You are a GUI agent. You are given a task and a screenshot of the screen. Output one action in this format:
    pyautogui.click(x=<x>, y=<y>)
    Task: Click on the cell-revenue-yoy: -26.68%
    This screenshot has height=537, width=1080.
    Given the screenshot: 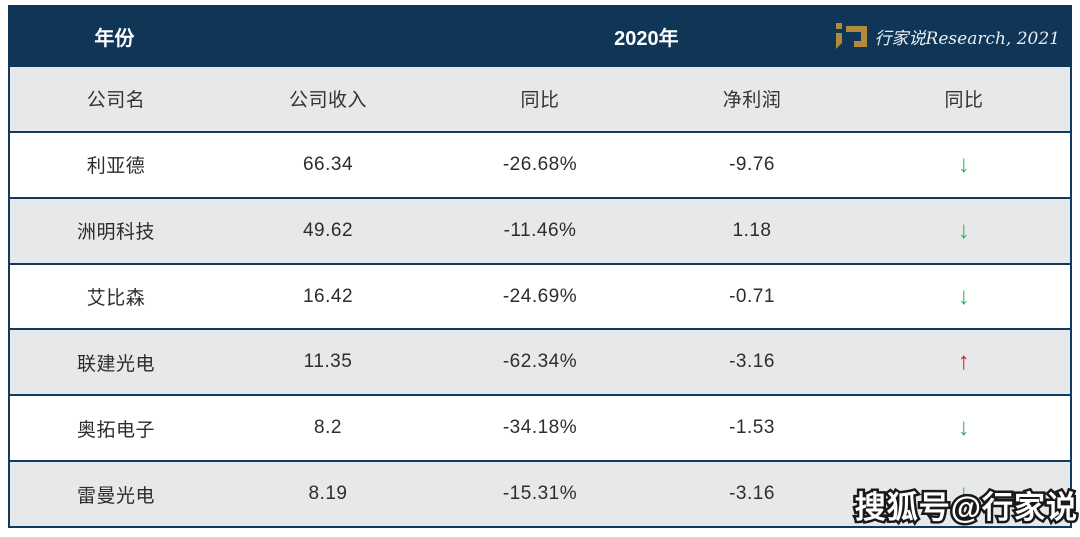 What is the action you would take?
    pyautogui.click(x=540, y=164)
    